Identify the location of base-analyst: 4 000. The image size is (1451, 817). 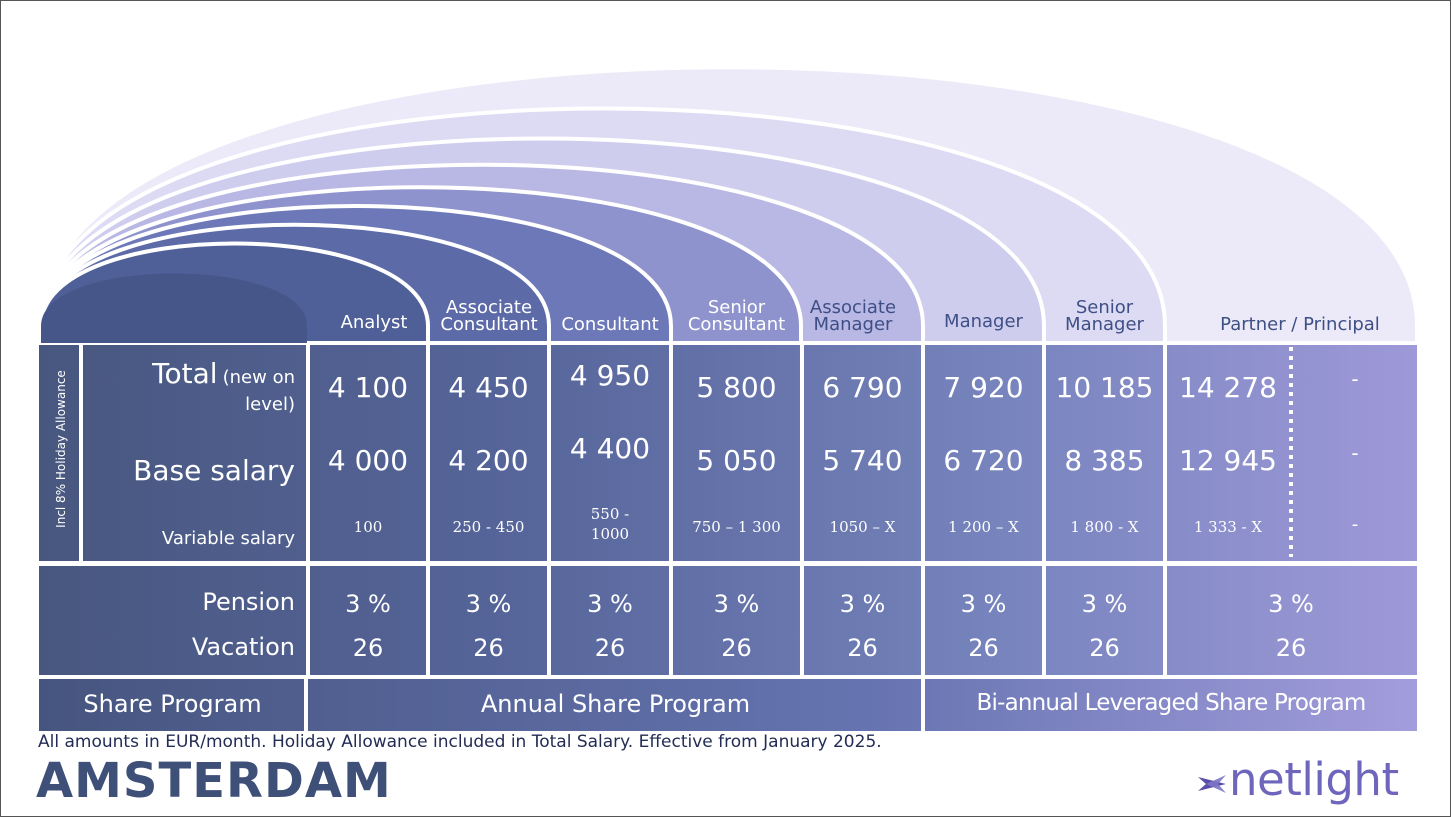
(368, 460).